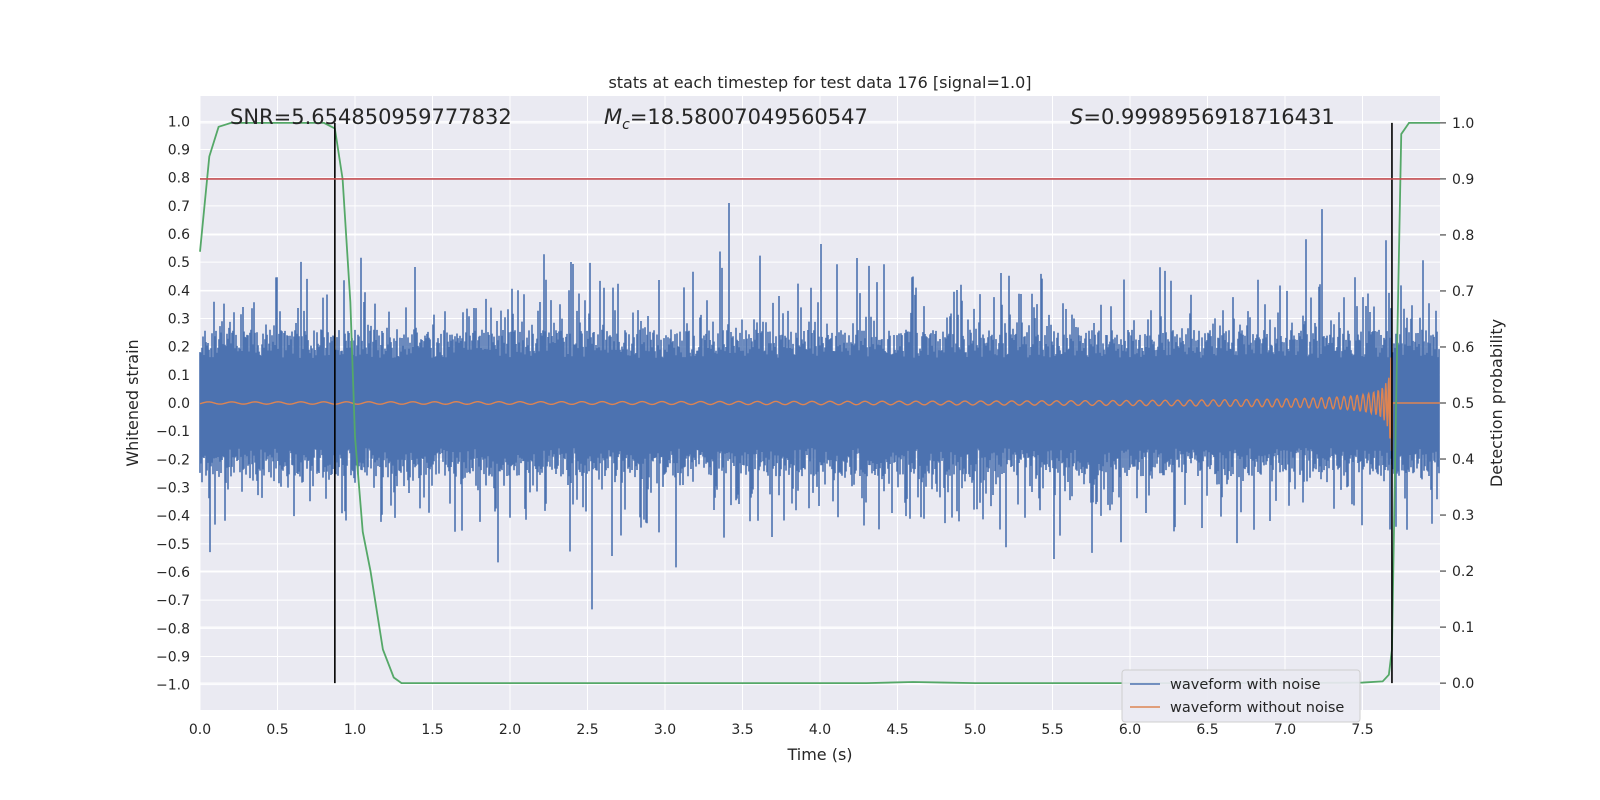 This screenshot has height=800, width=1600. What do you see at coordinates (820, 730) in the screenshot?
I see `x-tick-label: 4.0` at bounding box center [820, 730].